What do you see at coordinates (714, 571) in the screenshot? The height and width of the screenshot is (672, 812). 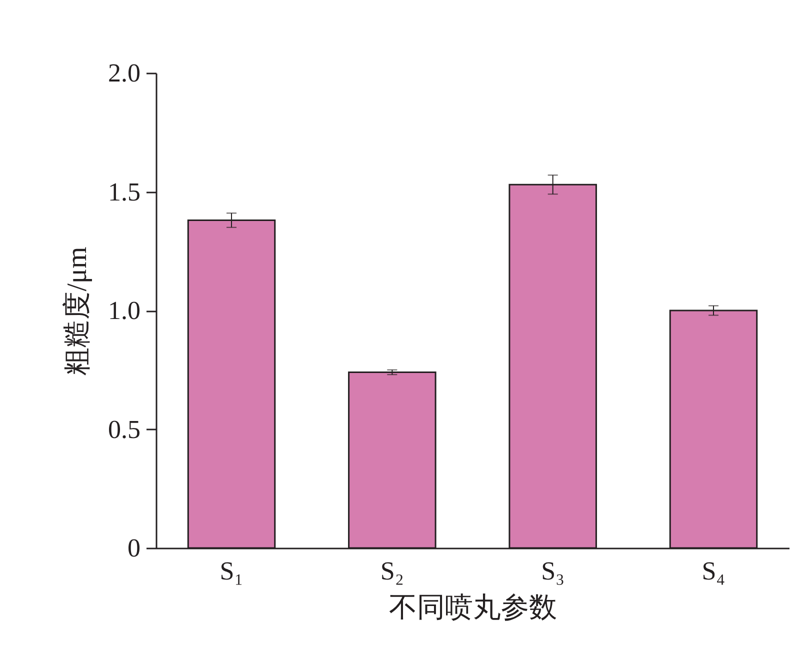 I see `x-tick-label: S₄` at bounding box center [714, 571].